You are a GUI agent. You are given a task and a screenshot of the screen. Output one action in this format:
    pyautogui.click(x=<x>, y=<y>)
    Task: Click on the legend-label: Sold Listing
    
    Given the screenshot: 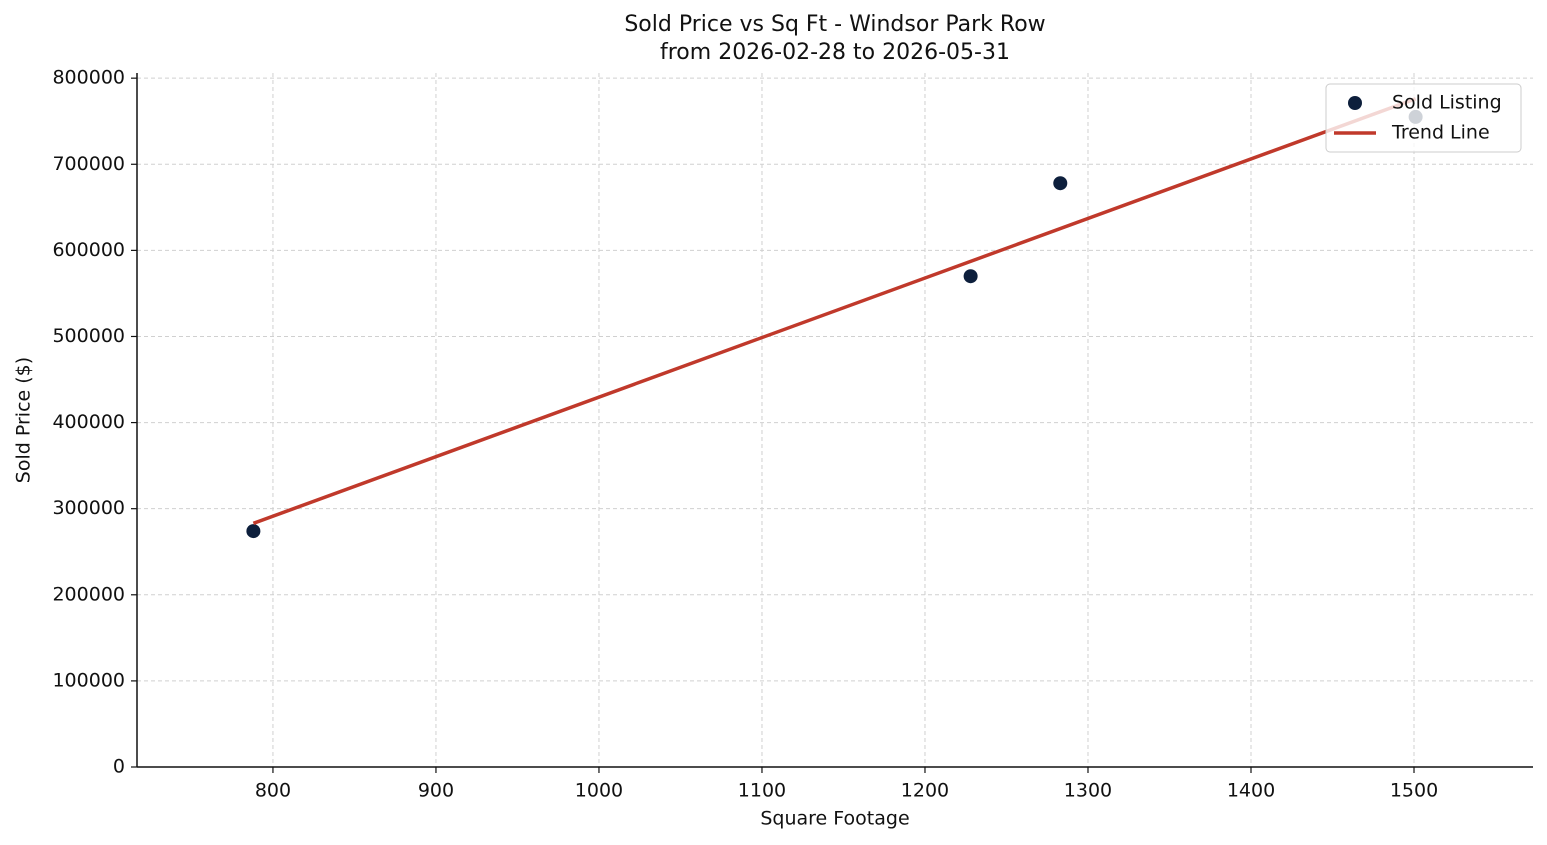 What is the action you would take?
    pyautogui.click(x=1447, y=103)
    